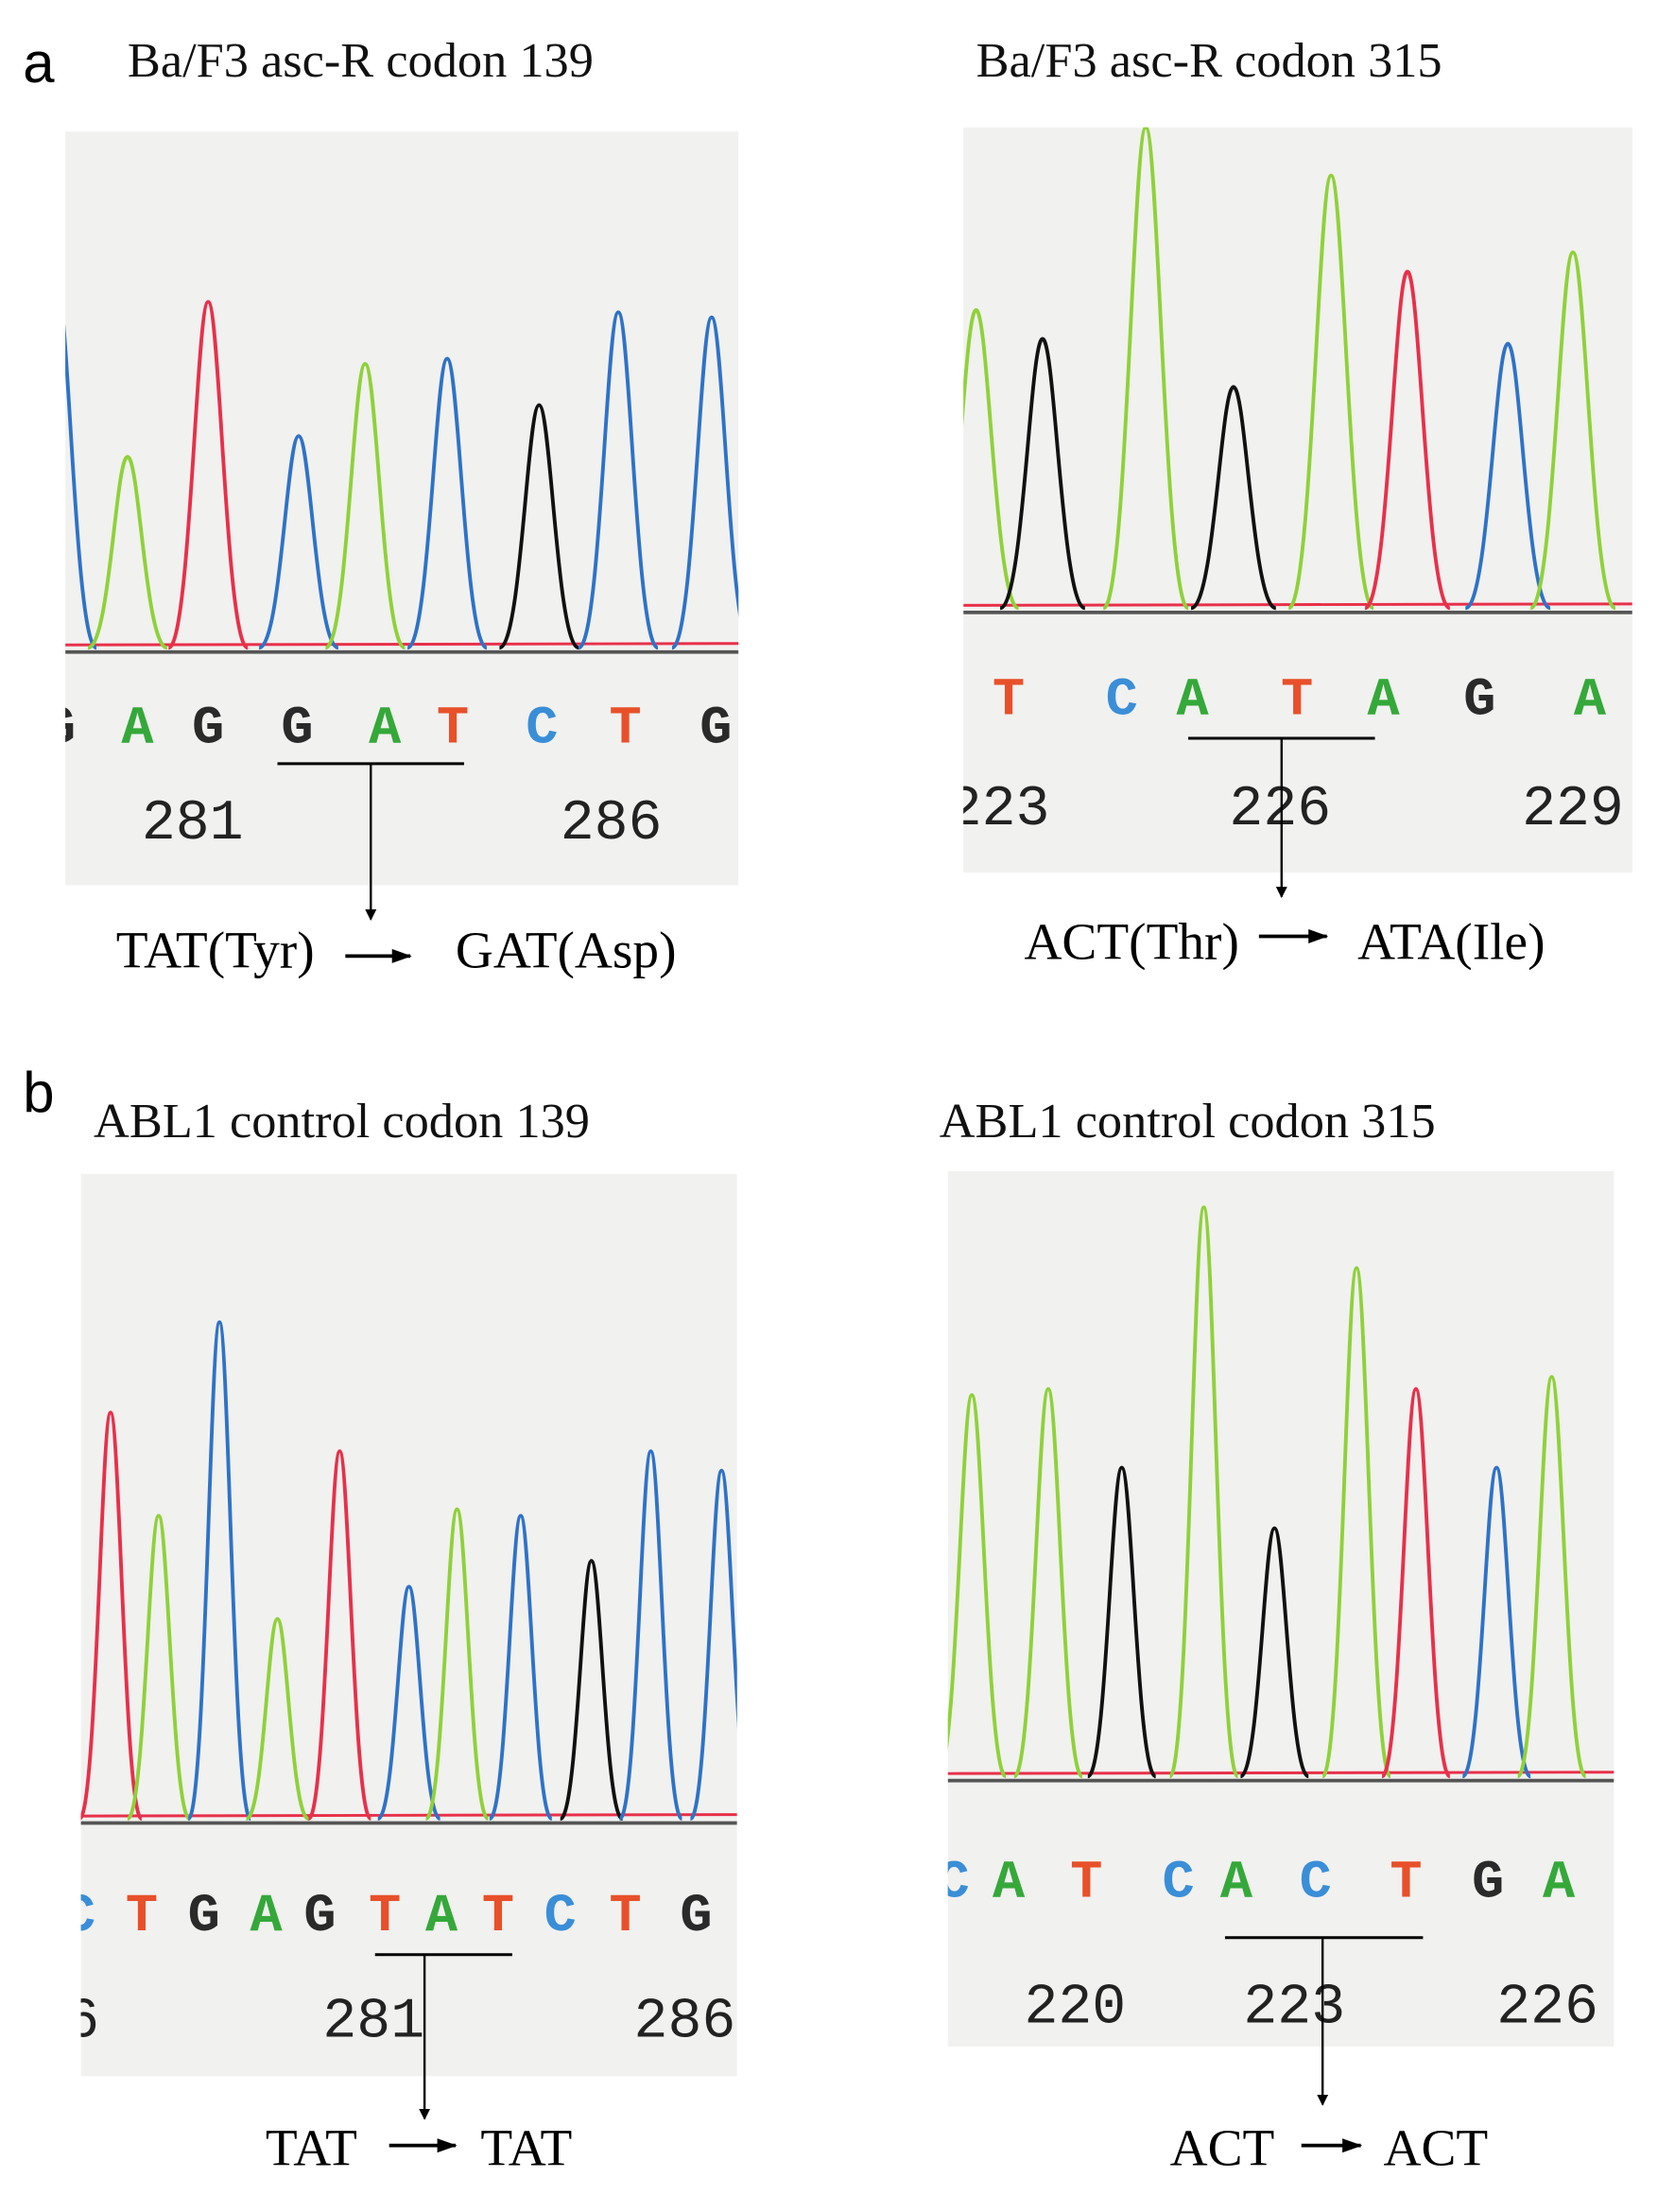 Image resolution: width=1675 pixels, height=2212 pixels. I want to click on codon-original: TAT, so click(311, 2148).